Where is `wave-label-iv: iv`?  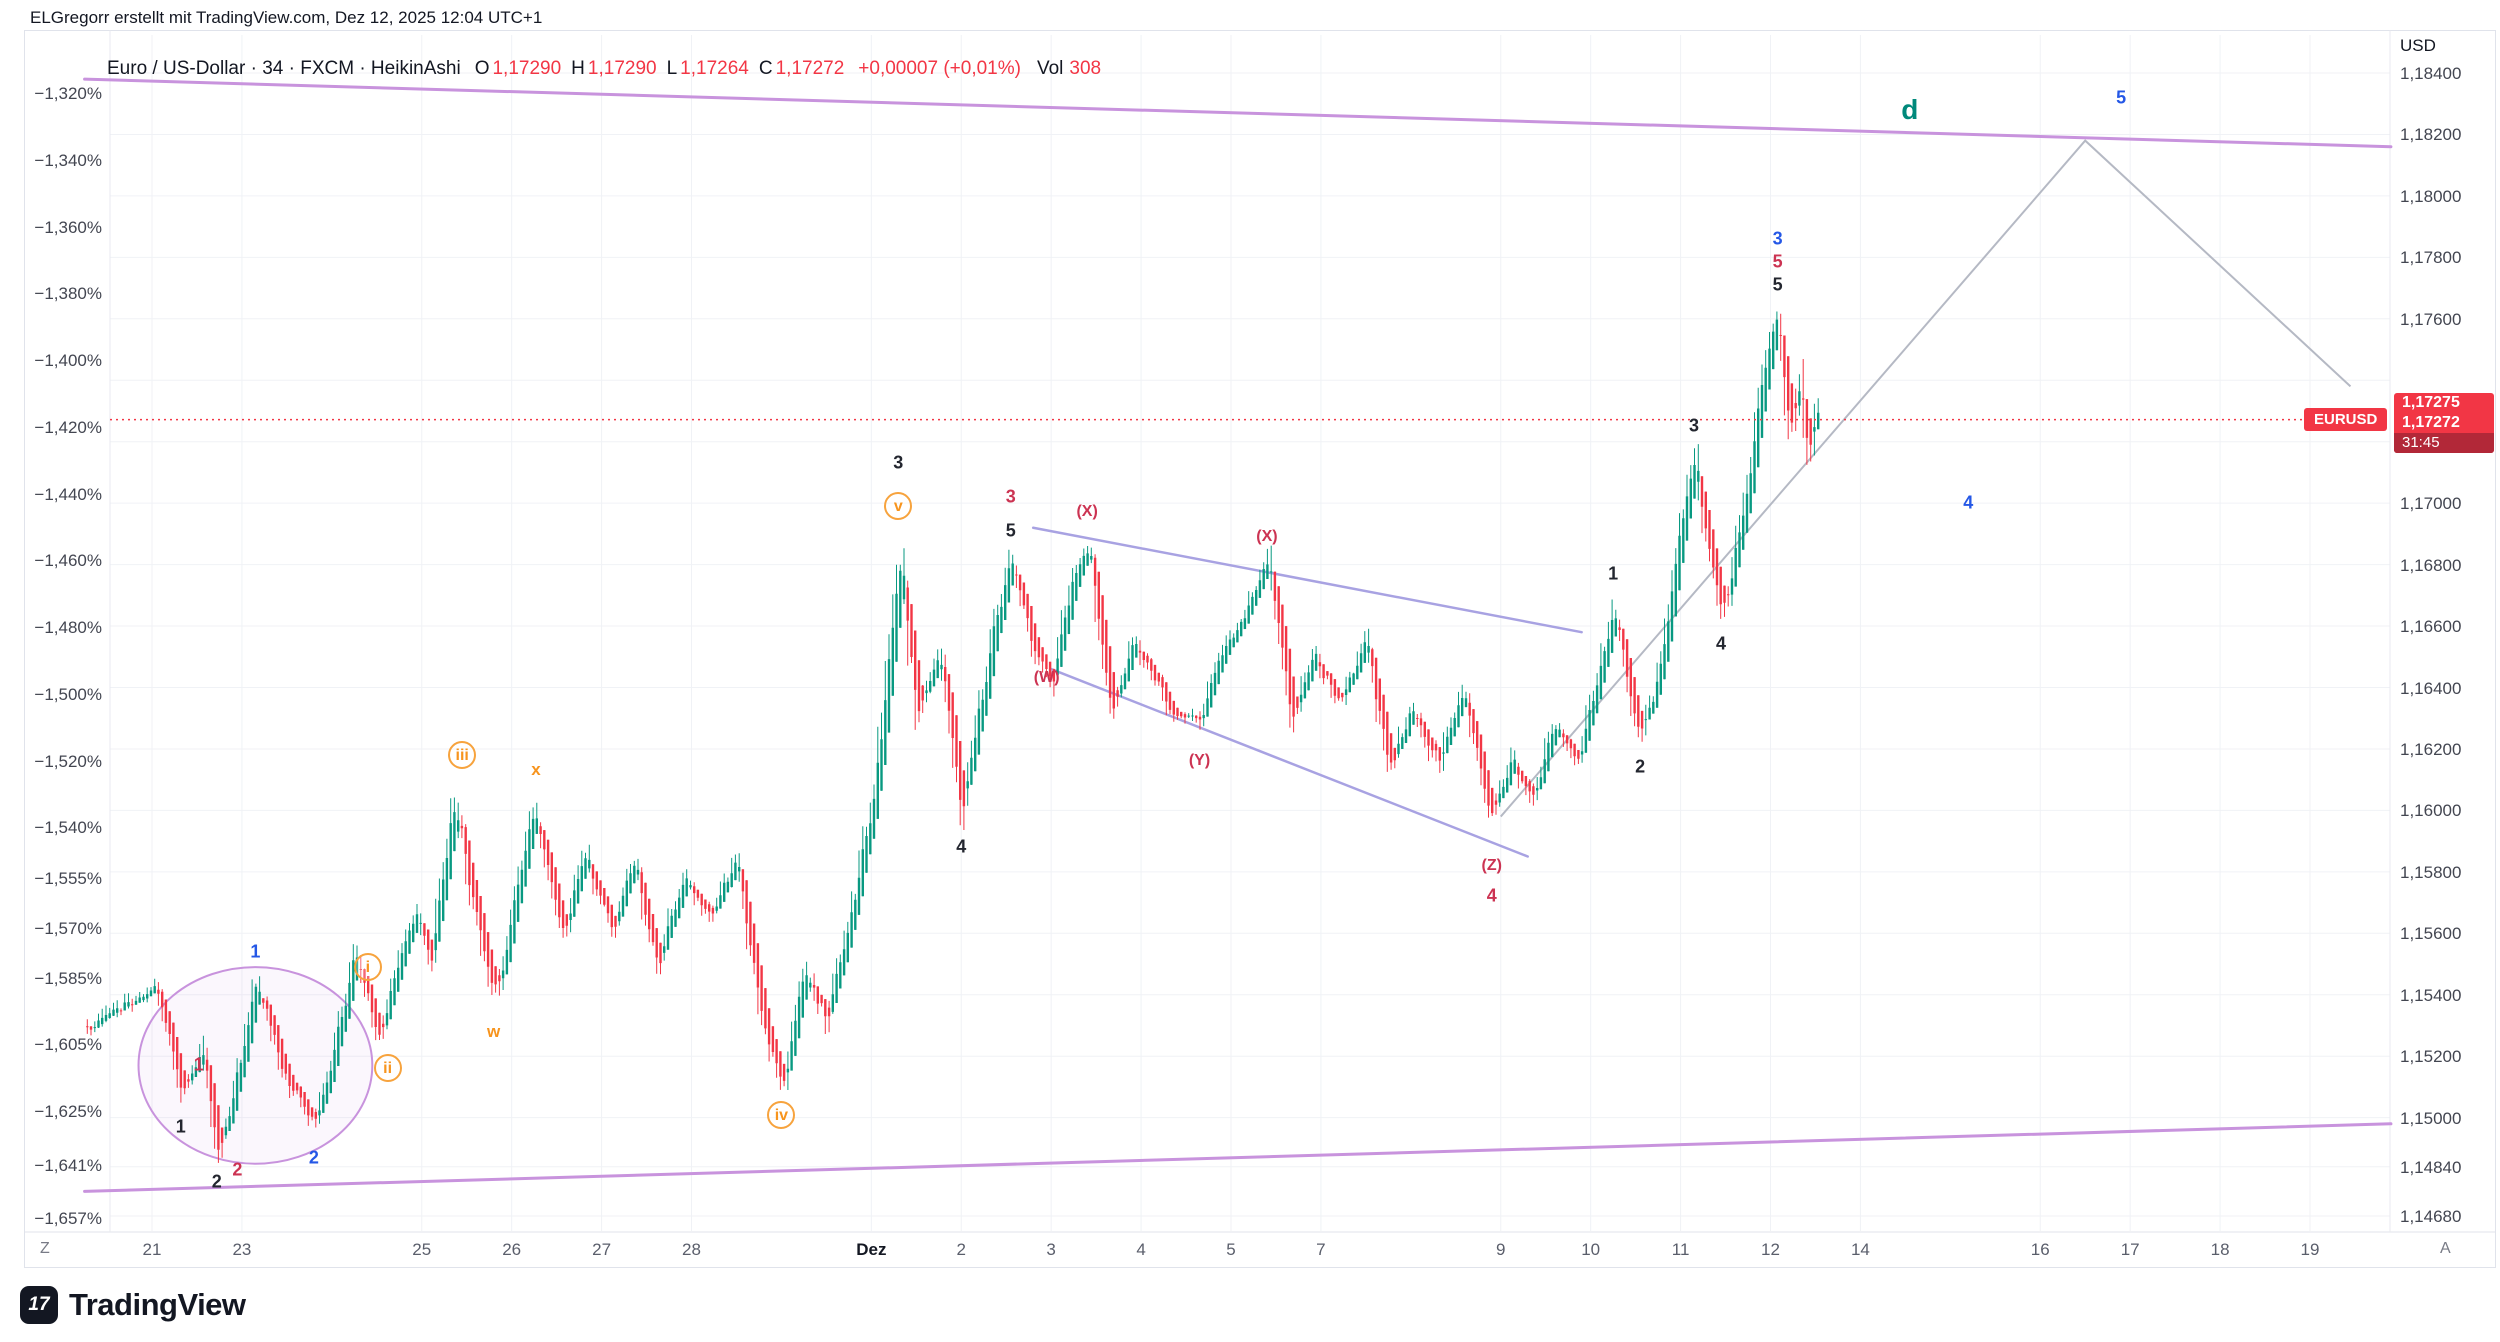 wave-label-iv: iv is located at coordinates (781, 1114).